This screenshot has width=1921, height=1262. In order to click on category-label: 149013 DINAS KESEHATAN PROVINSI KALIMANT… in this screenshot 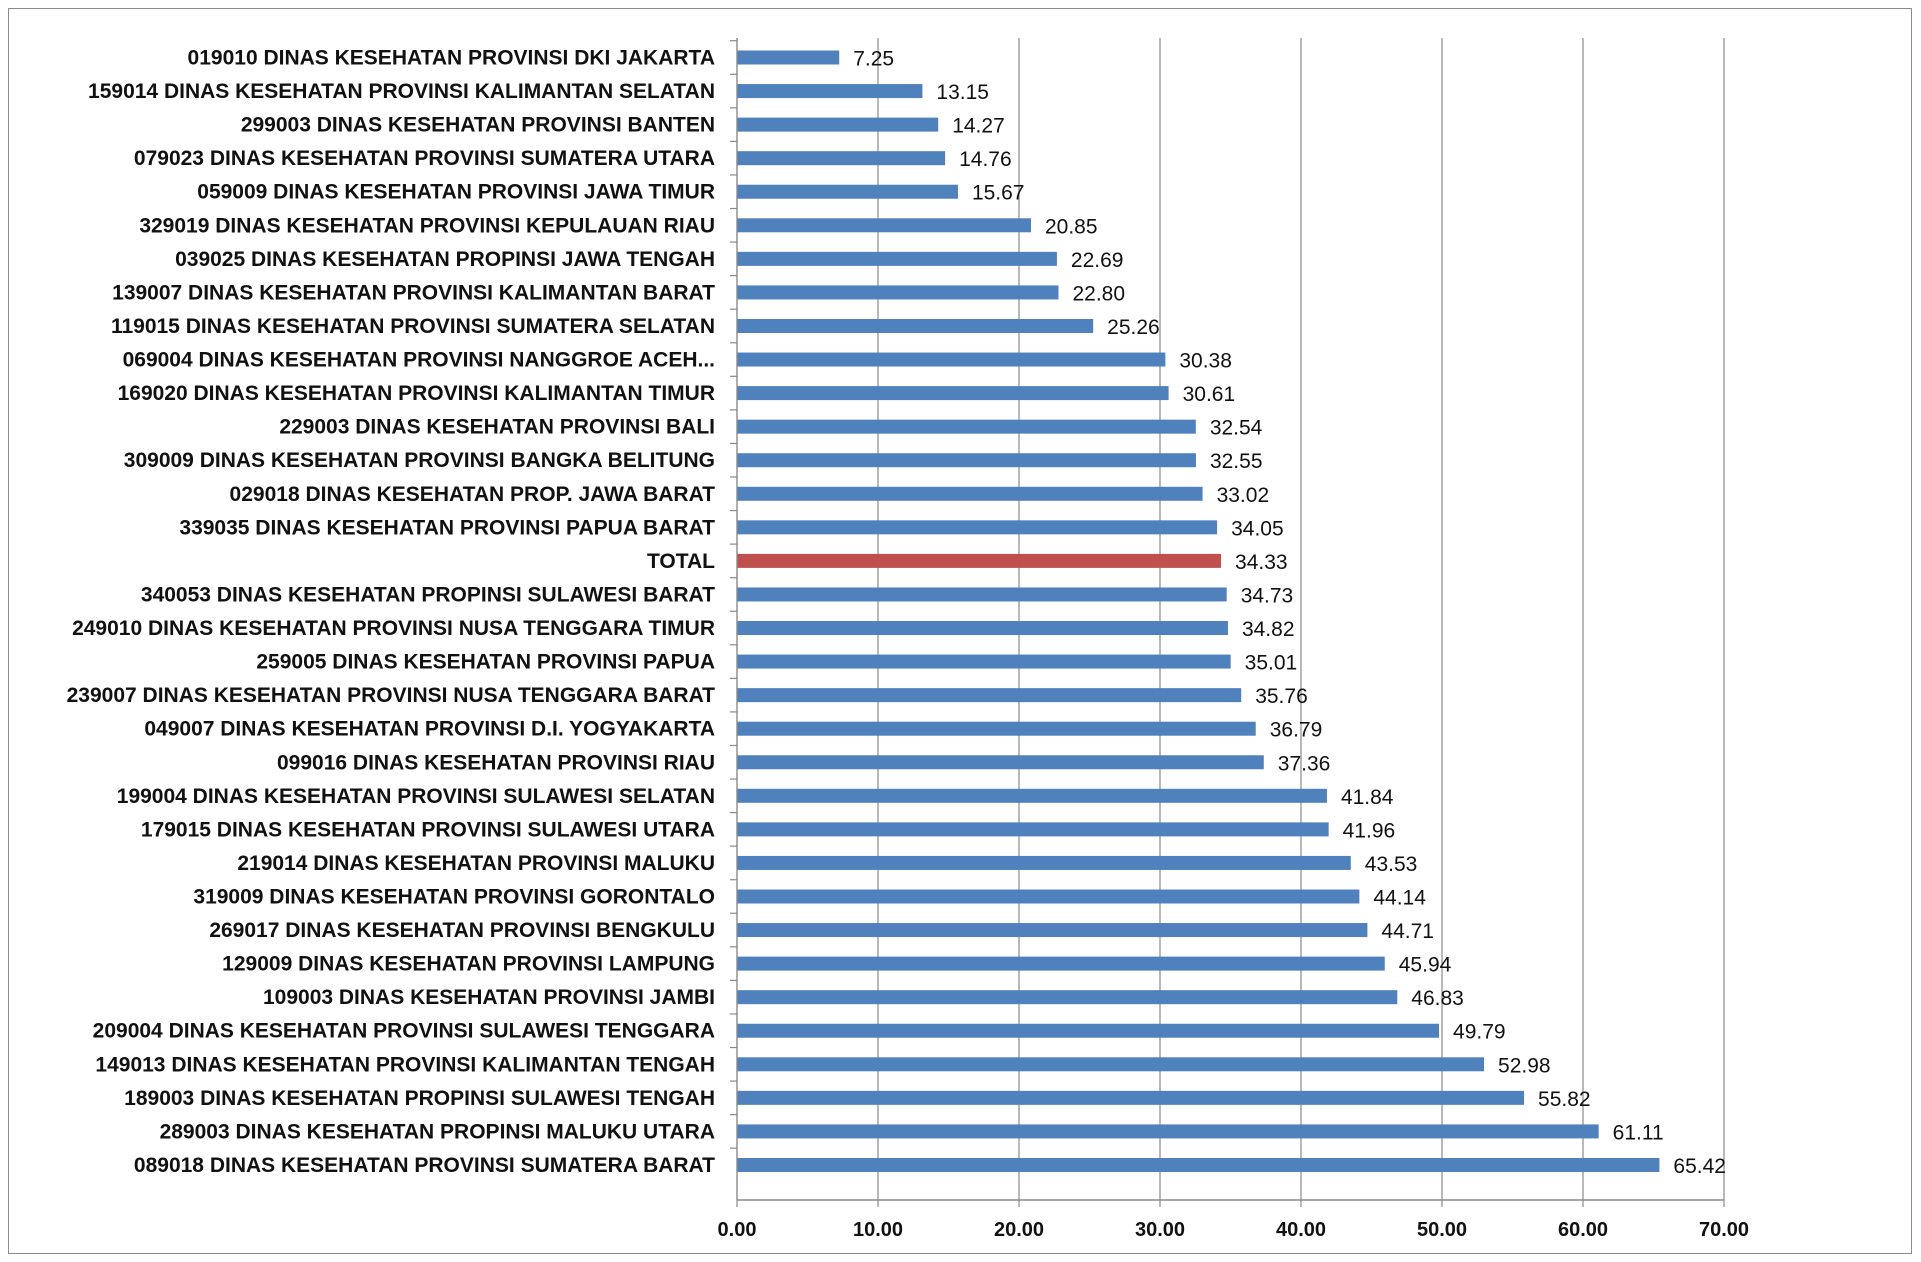, I will do `click(405, 1064)`.